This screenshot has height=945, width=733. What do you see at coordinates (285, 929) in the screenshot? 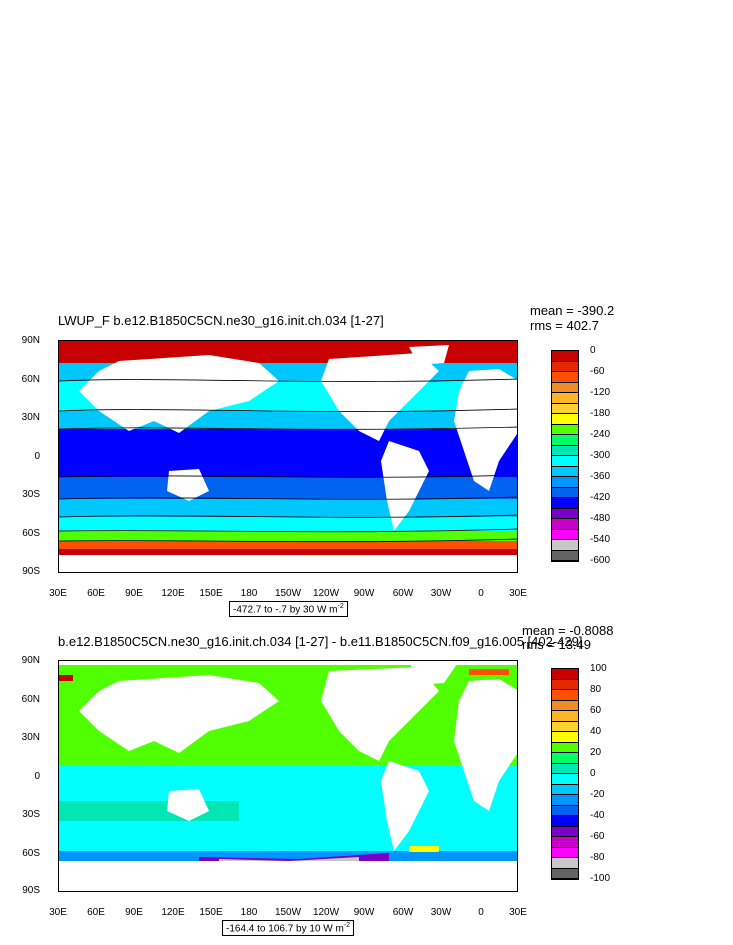
I see `range-text: -164.4 to 106.7 by 10 W m` at bounding box center [285, 929].